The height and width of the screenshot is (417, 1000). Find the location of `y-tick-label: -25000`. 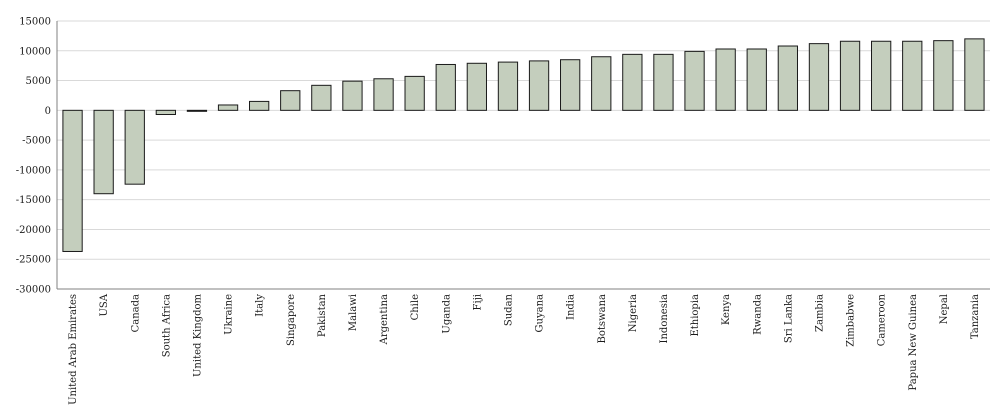

y-tick-label: -25000 is located at coordinates (33, 260).